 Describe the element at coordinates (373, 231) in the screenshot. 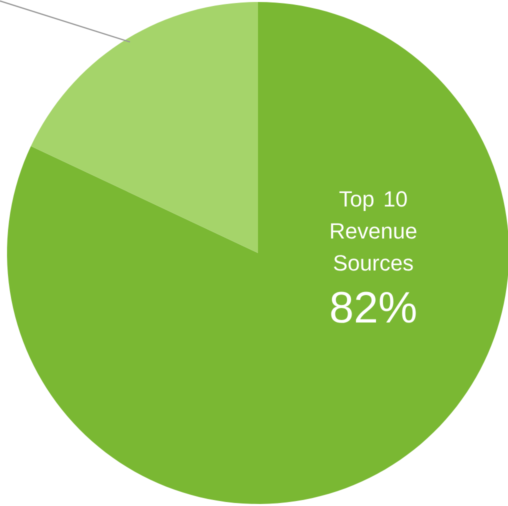

I see `slice-label: Top 10 Revenue Sources` at that location.